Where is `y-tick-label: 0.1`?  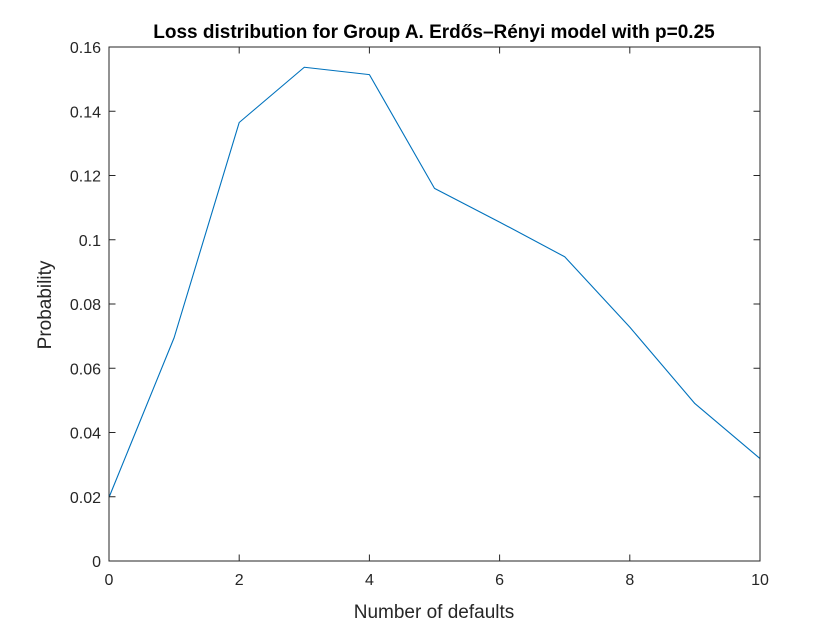
y-tick-label: 0.1 is located at coordinates (90, 241).